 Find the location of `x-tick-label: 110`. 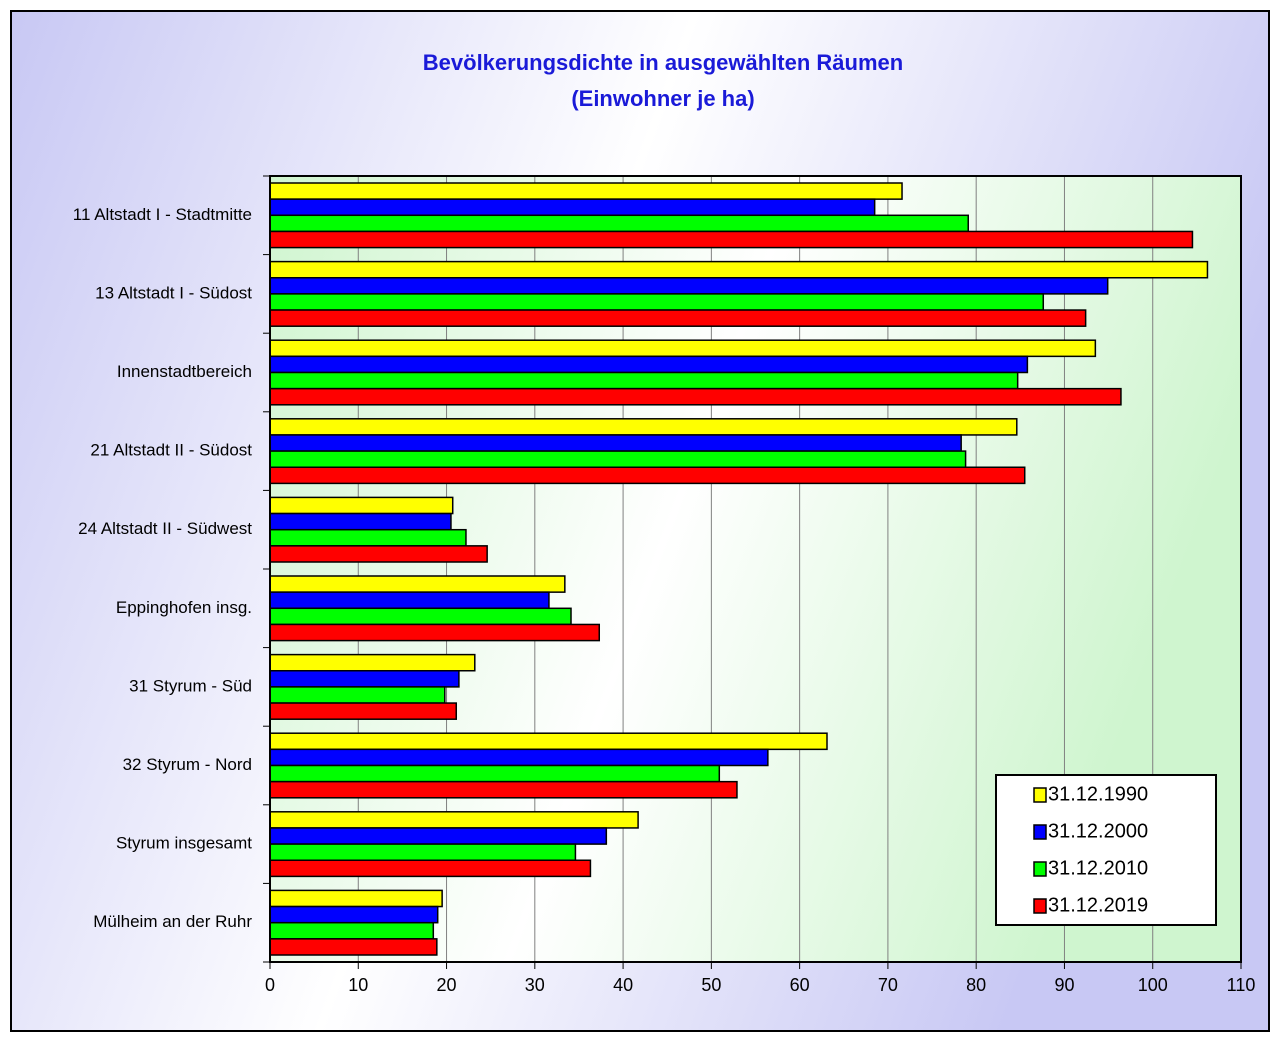

x-tick-label: 110 is located at coordinates (1241, 985).